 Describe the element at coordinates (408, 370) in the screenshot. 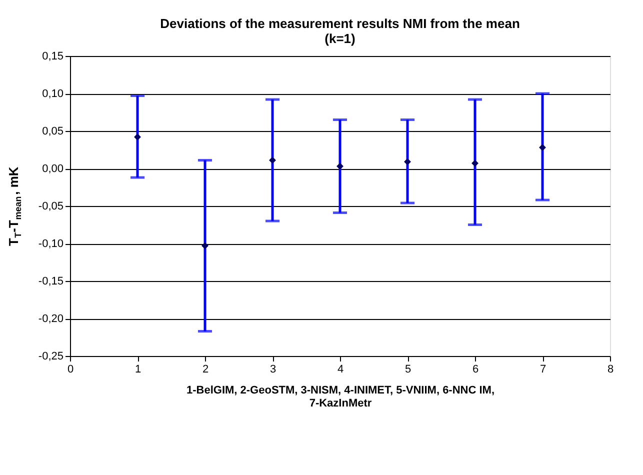

I see `x-tick-label: 5` at that location.